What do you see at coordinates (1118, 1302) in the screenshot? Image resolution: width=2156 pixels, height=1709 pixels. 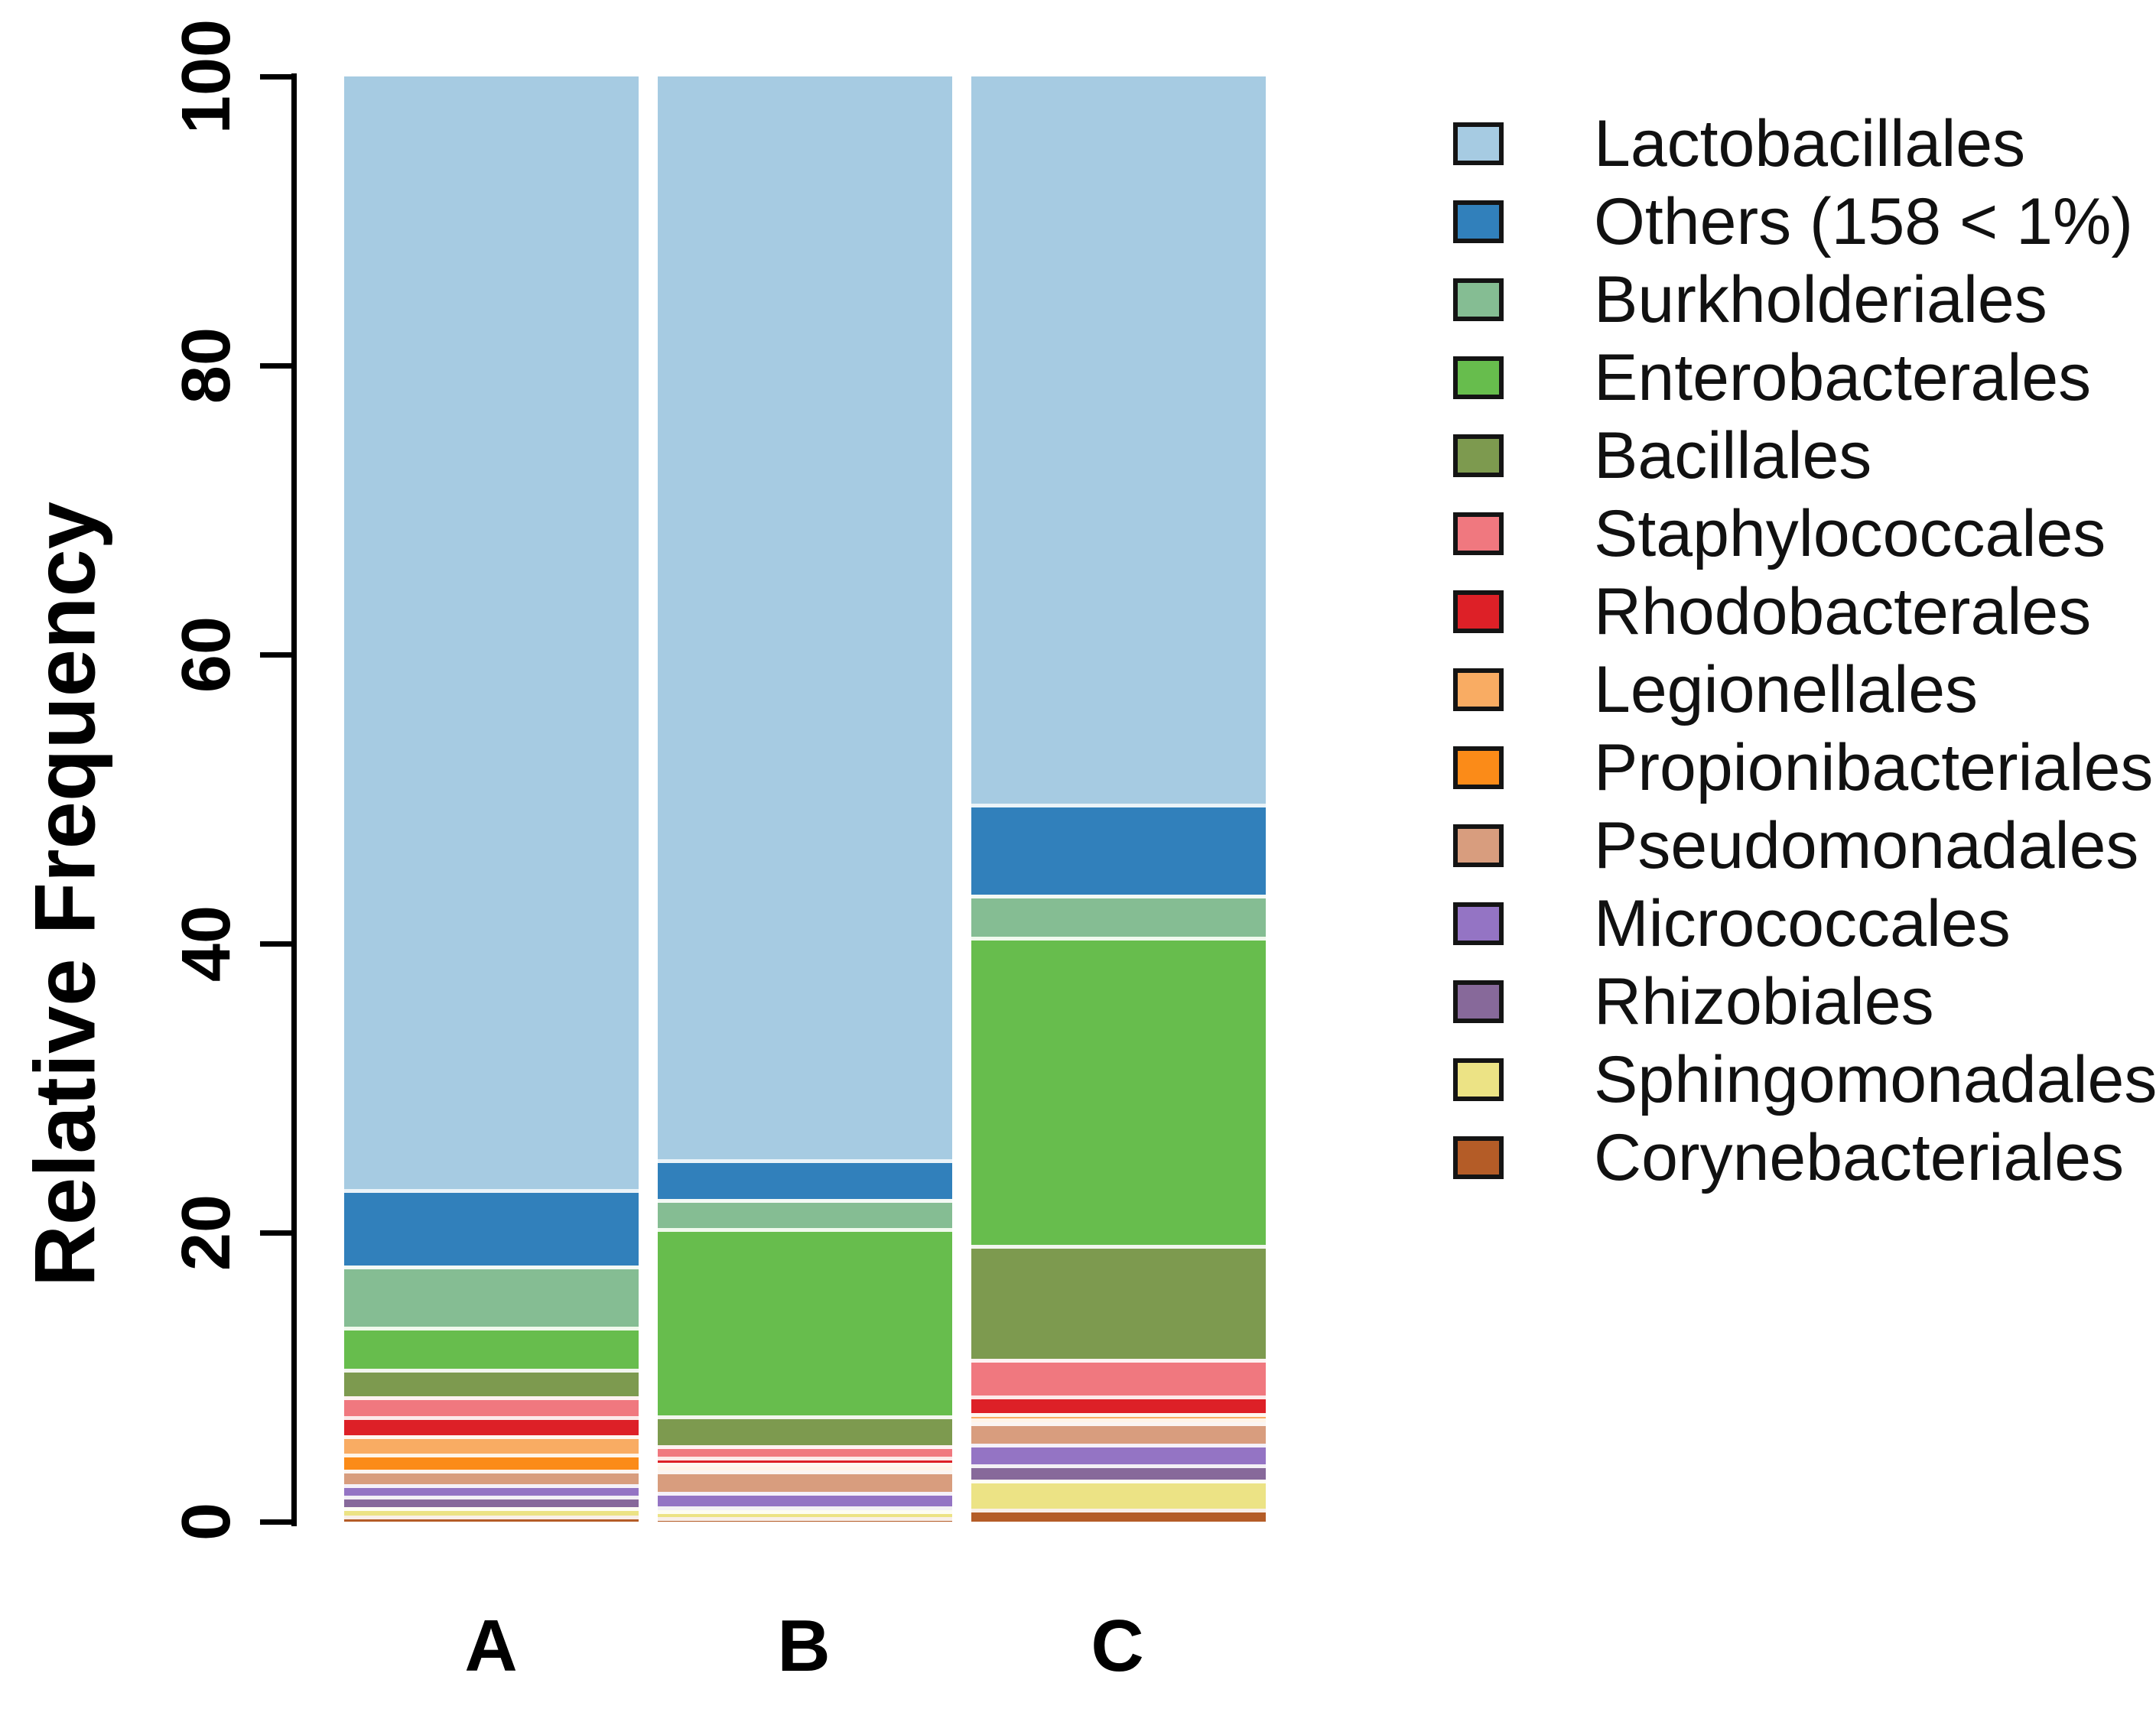 I see `segment-bacillales-c` at bounding box center [1118, 1302].